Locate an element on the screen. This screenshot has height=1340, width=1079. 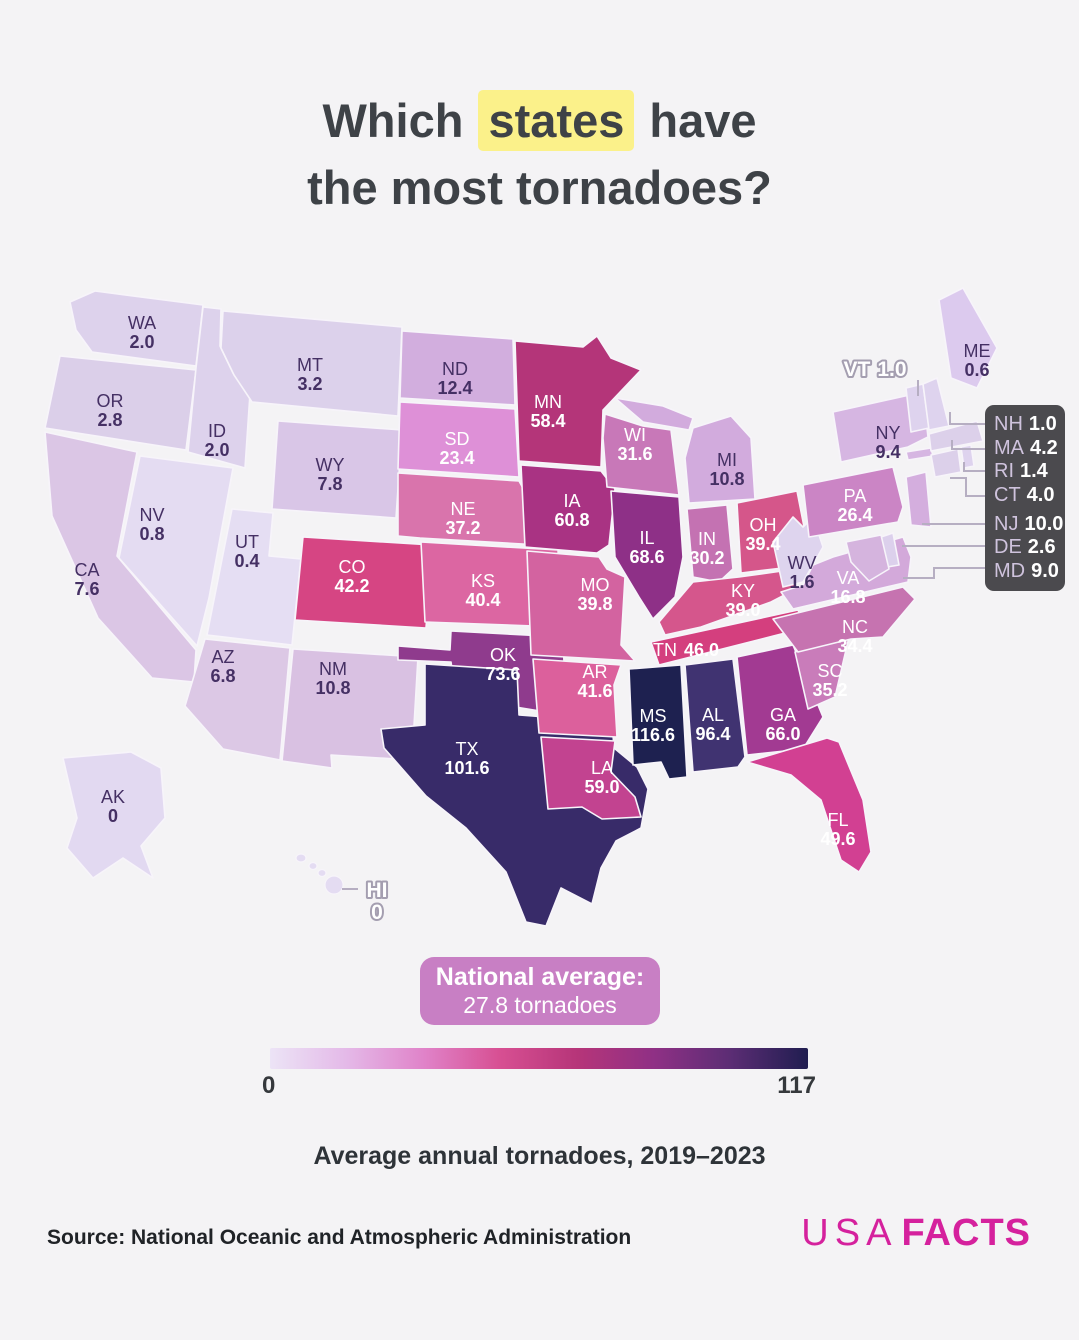
state-nd is located at coordinates (457, 368).